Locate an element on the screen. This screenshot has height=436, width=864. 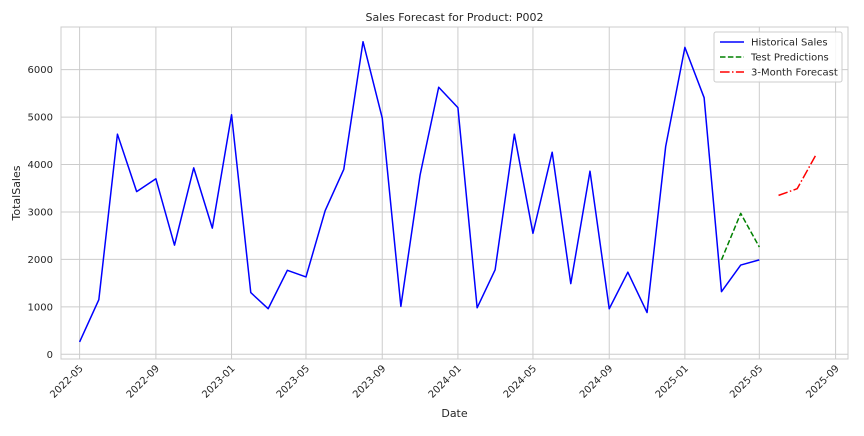
legend-label-test: Test Predictions is located at coordinates (789, 58).